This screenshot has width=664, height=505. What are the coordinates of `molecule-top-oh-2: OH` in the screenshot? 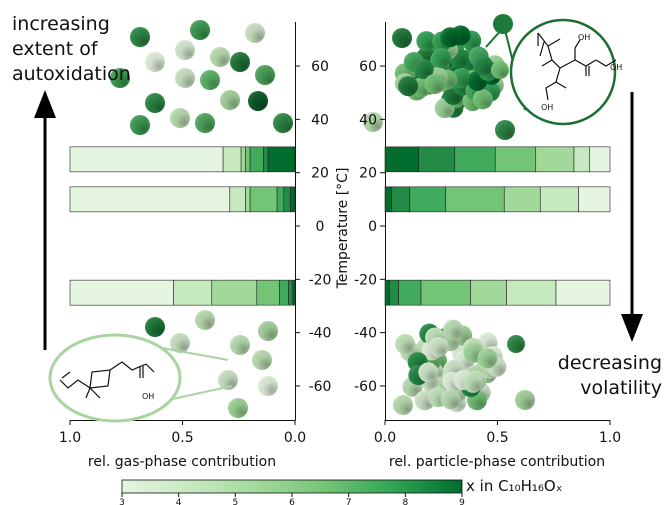 It's located at (616, 67).